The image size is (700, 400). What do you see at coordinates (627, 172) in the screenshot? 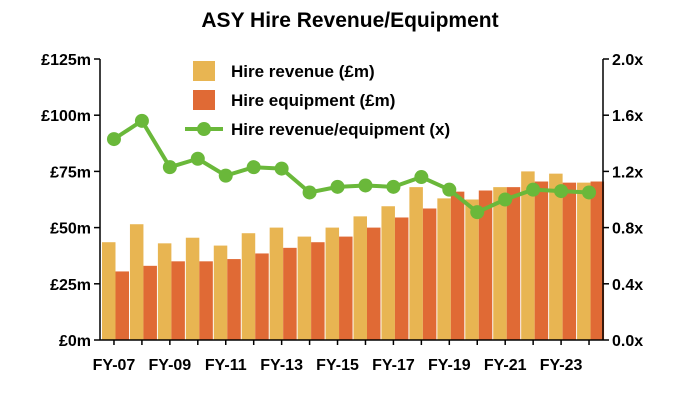
I see `right-axis-tick-label: 1.2x` at bounding box center [627, 172].